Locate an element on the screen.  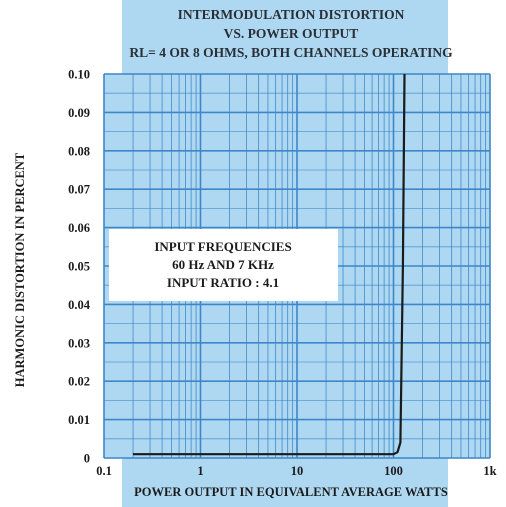
annotation-line: INPUT RATIO : 4.1 is located at coordinates (223, 282).